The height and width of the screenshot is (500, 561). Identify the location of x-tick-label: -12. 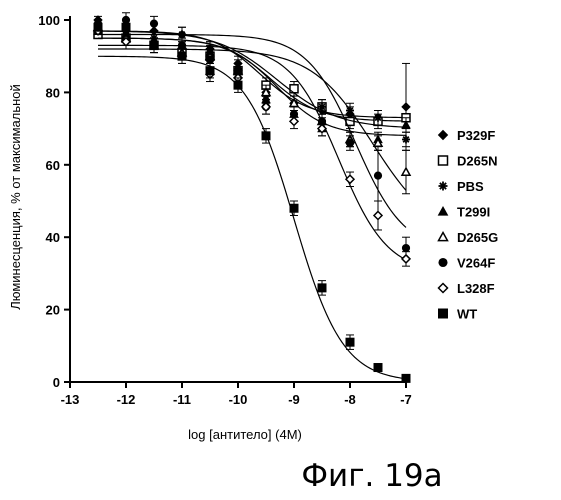
(126, 399).